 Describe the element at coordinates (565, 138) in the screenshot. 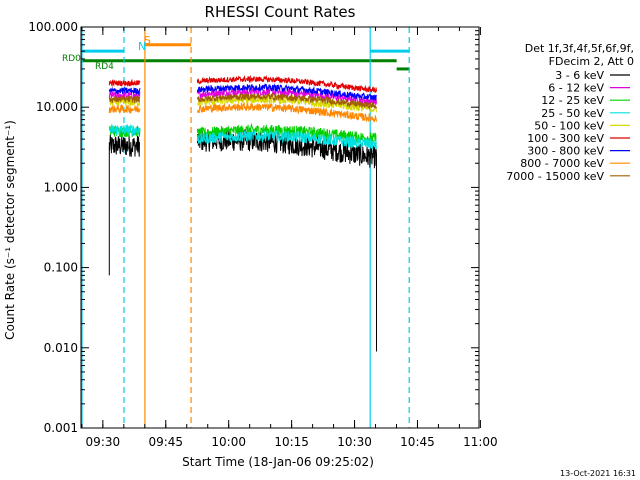

I see `legend-label-5: 100 - 300 keV` at that location.